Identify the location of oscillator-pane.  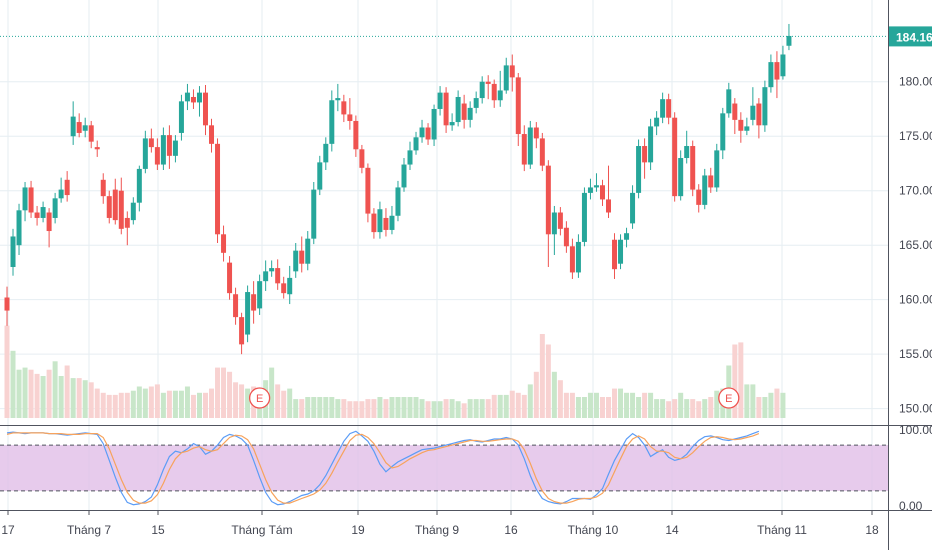
(466, 470).